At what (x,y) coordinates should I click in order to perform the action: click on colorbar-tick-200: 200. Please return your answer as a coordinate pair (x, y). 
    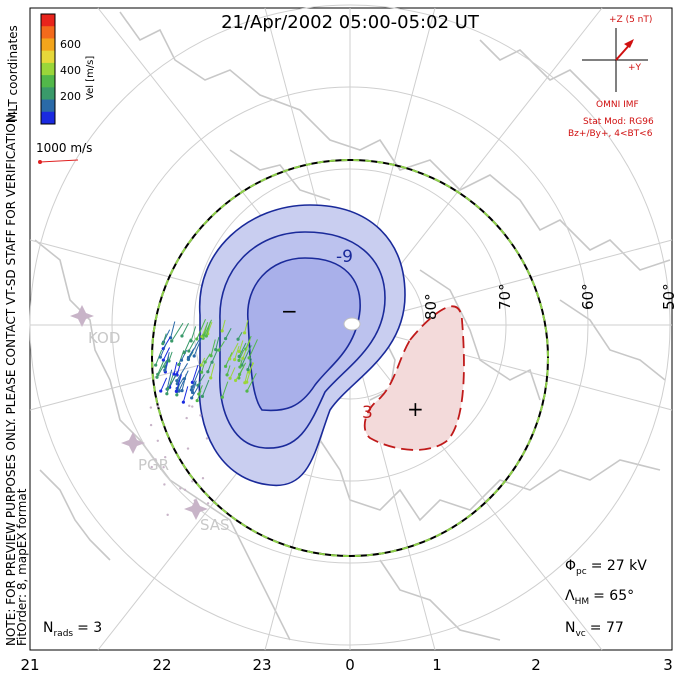
    Looking at the image, I should click on (70, 96).